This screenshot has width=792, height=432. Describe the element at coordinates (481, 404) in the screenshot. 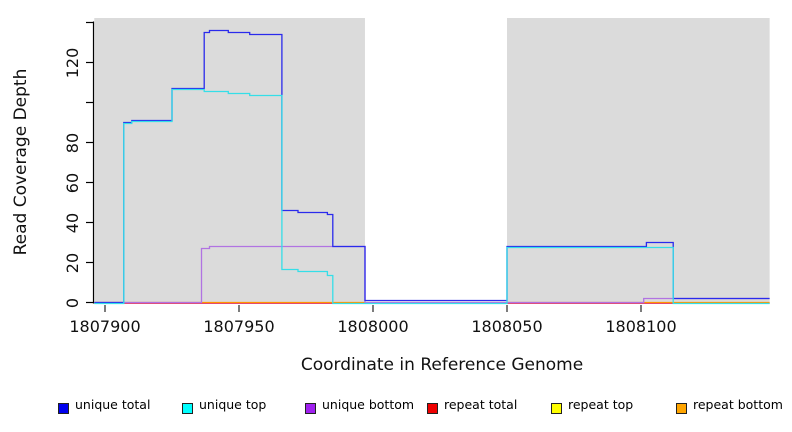

I see `legend-label: repeat total` at that location.